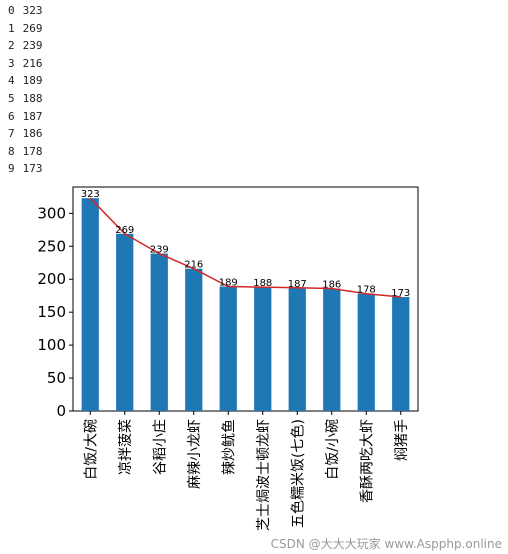  I want to click on console-line: 9 173, so click(29, 169).